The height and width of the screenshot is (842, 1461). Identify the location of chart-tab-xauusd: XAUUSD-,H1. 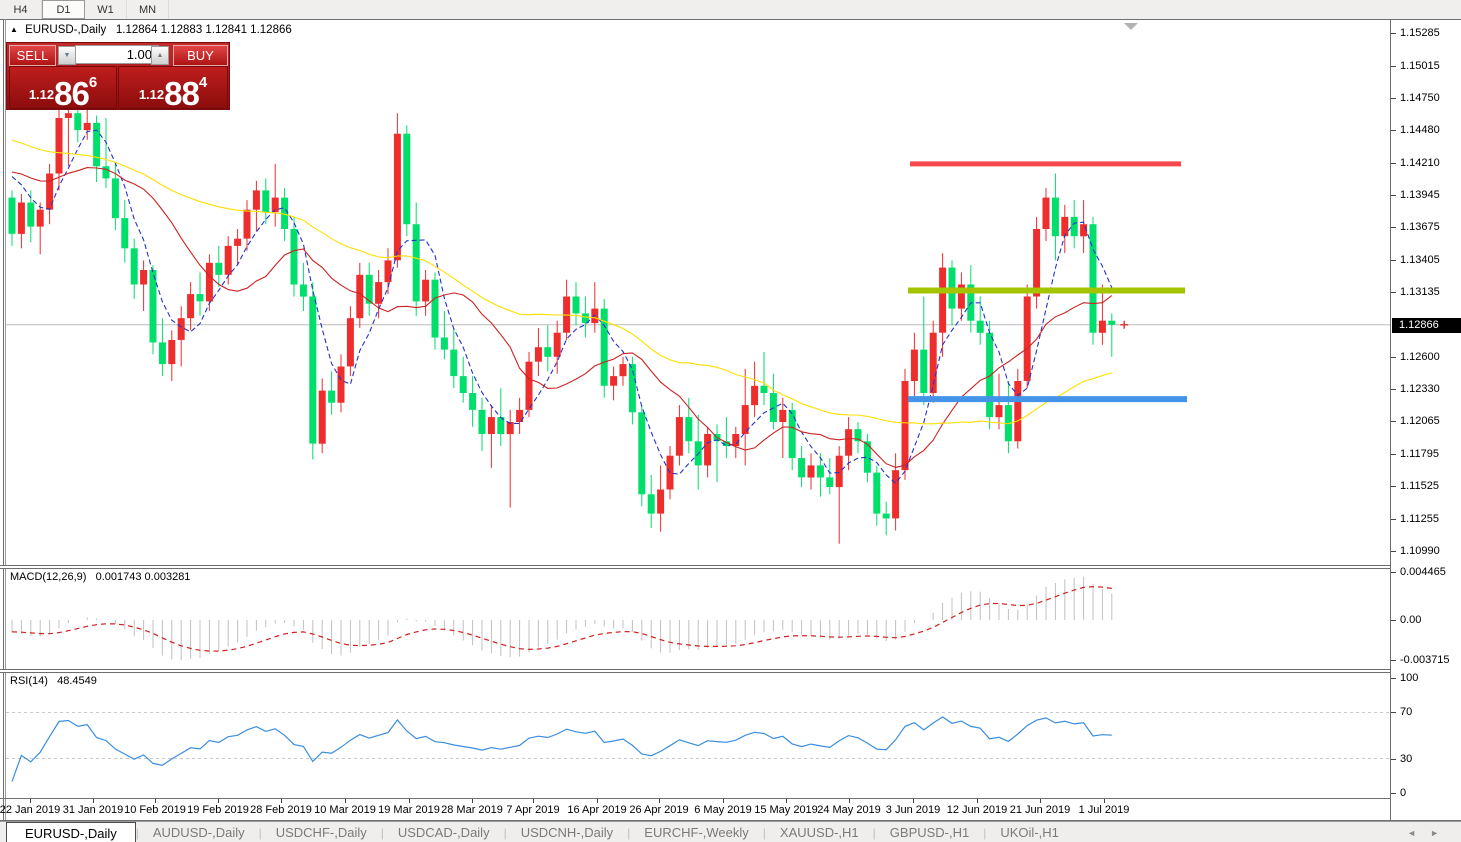
(819, 832).